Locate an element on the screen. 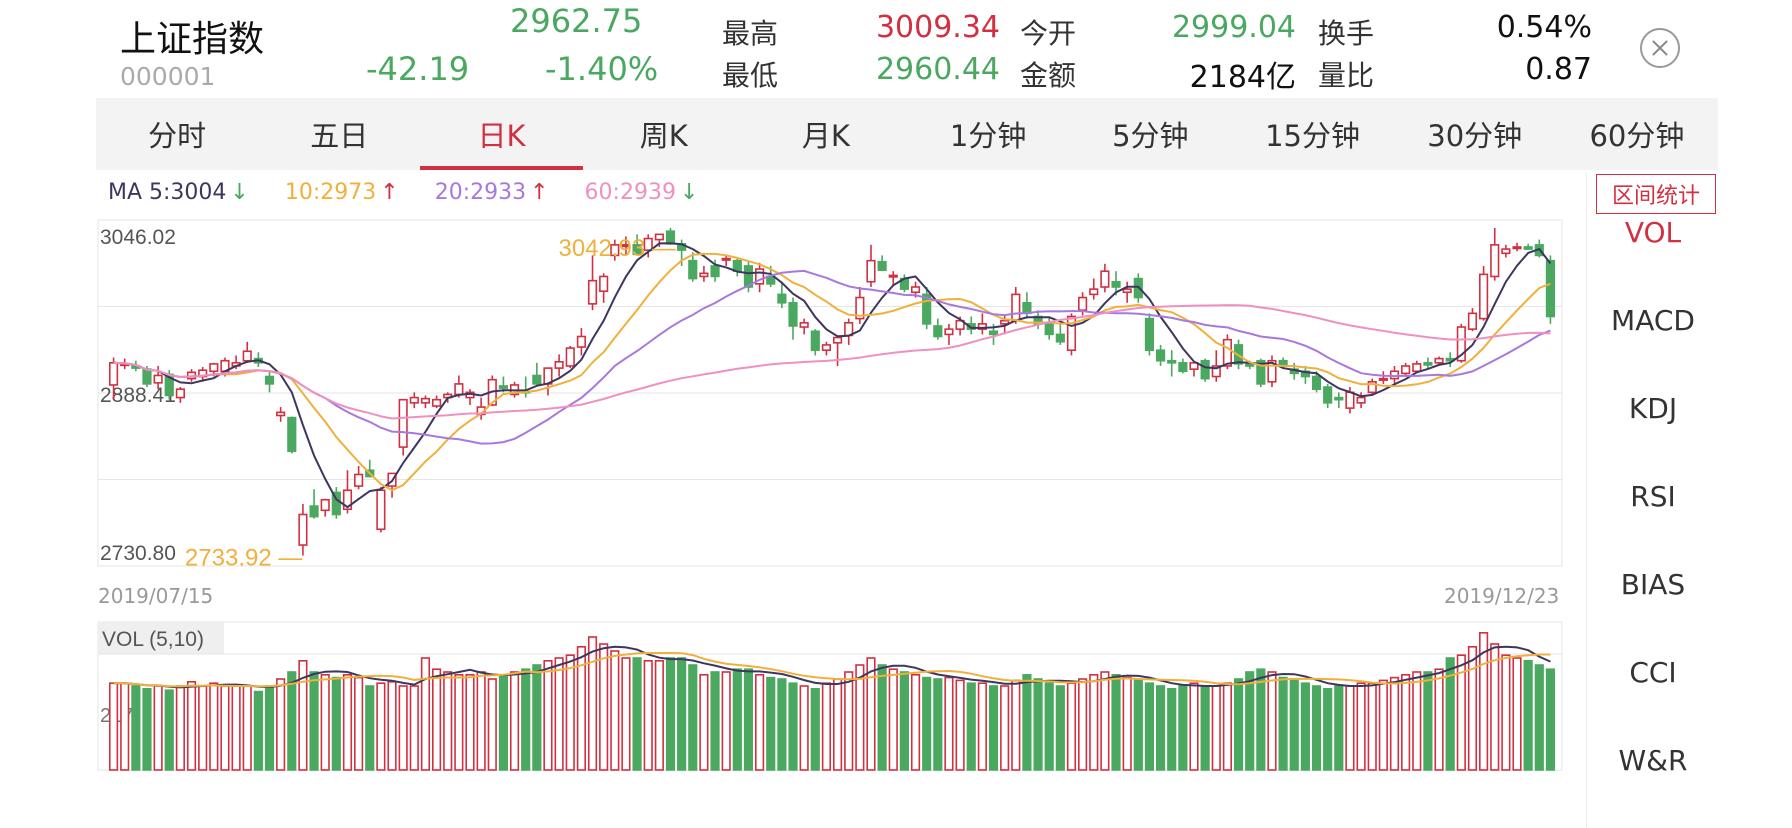 The height and width of the screenshot is (828, 1792). stat-turnover-label: 换手 is located at coordinates (1346, 33).